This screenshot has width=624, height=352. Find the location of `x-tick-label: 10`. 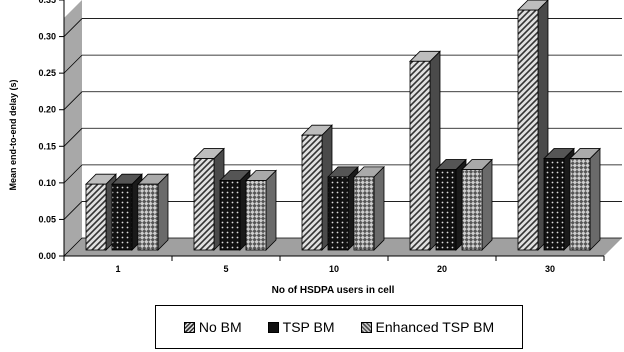

x-tick-label: 10 is located at coordinates (334, 269).